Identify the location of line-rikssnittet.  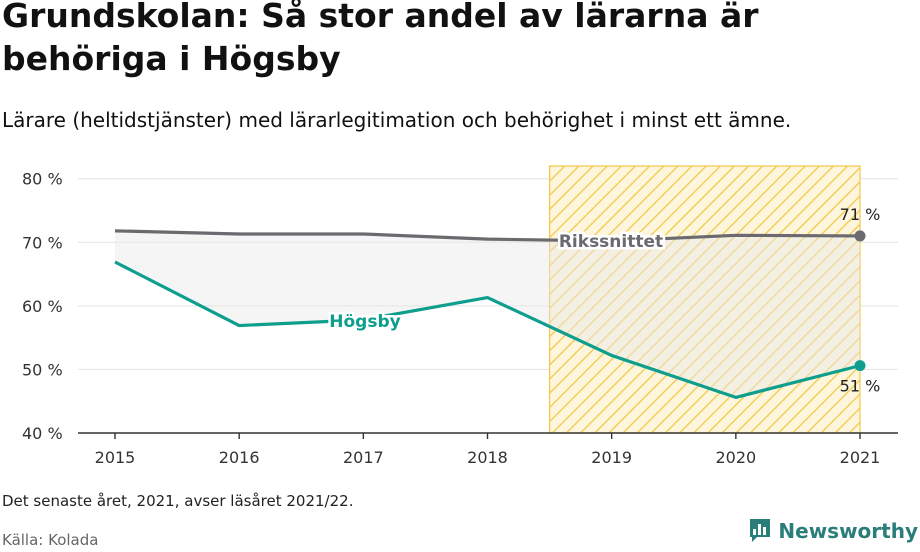
(487, 236).